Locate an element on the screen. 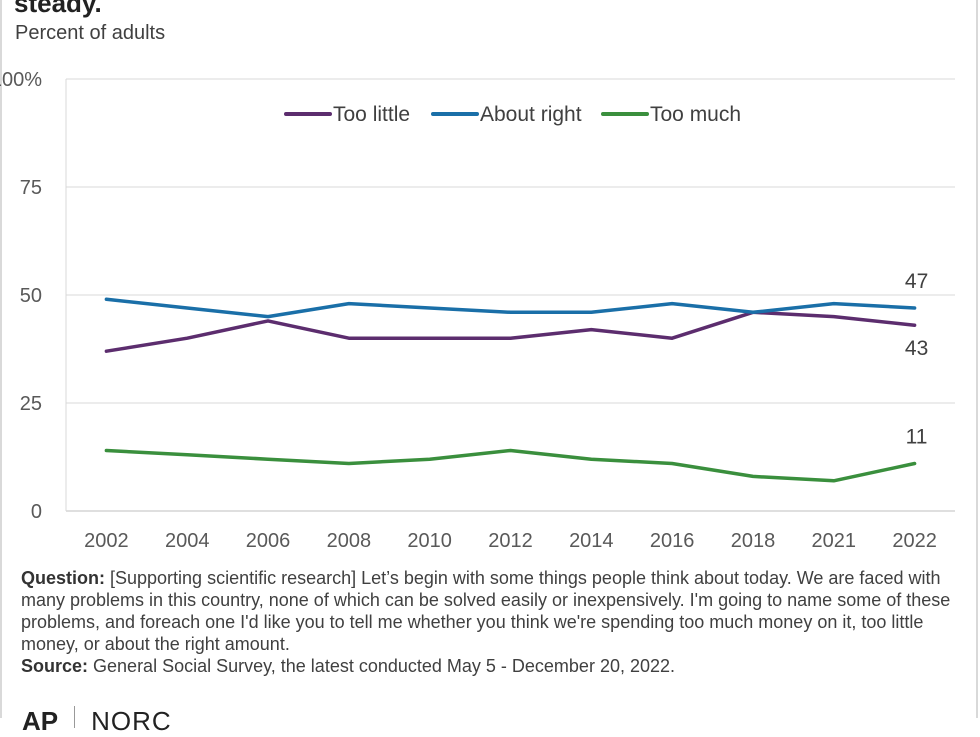  y-axis-ticks: 0 25 50 75 100% is located at coordinates (21, 296).